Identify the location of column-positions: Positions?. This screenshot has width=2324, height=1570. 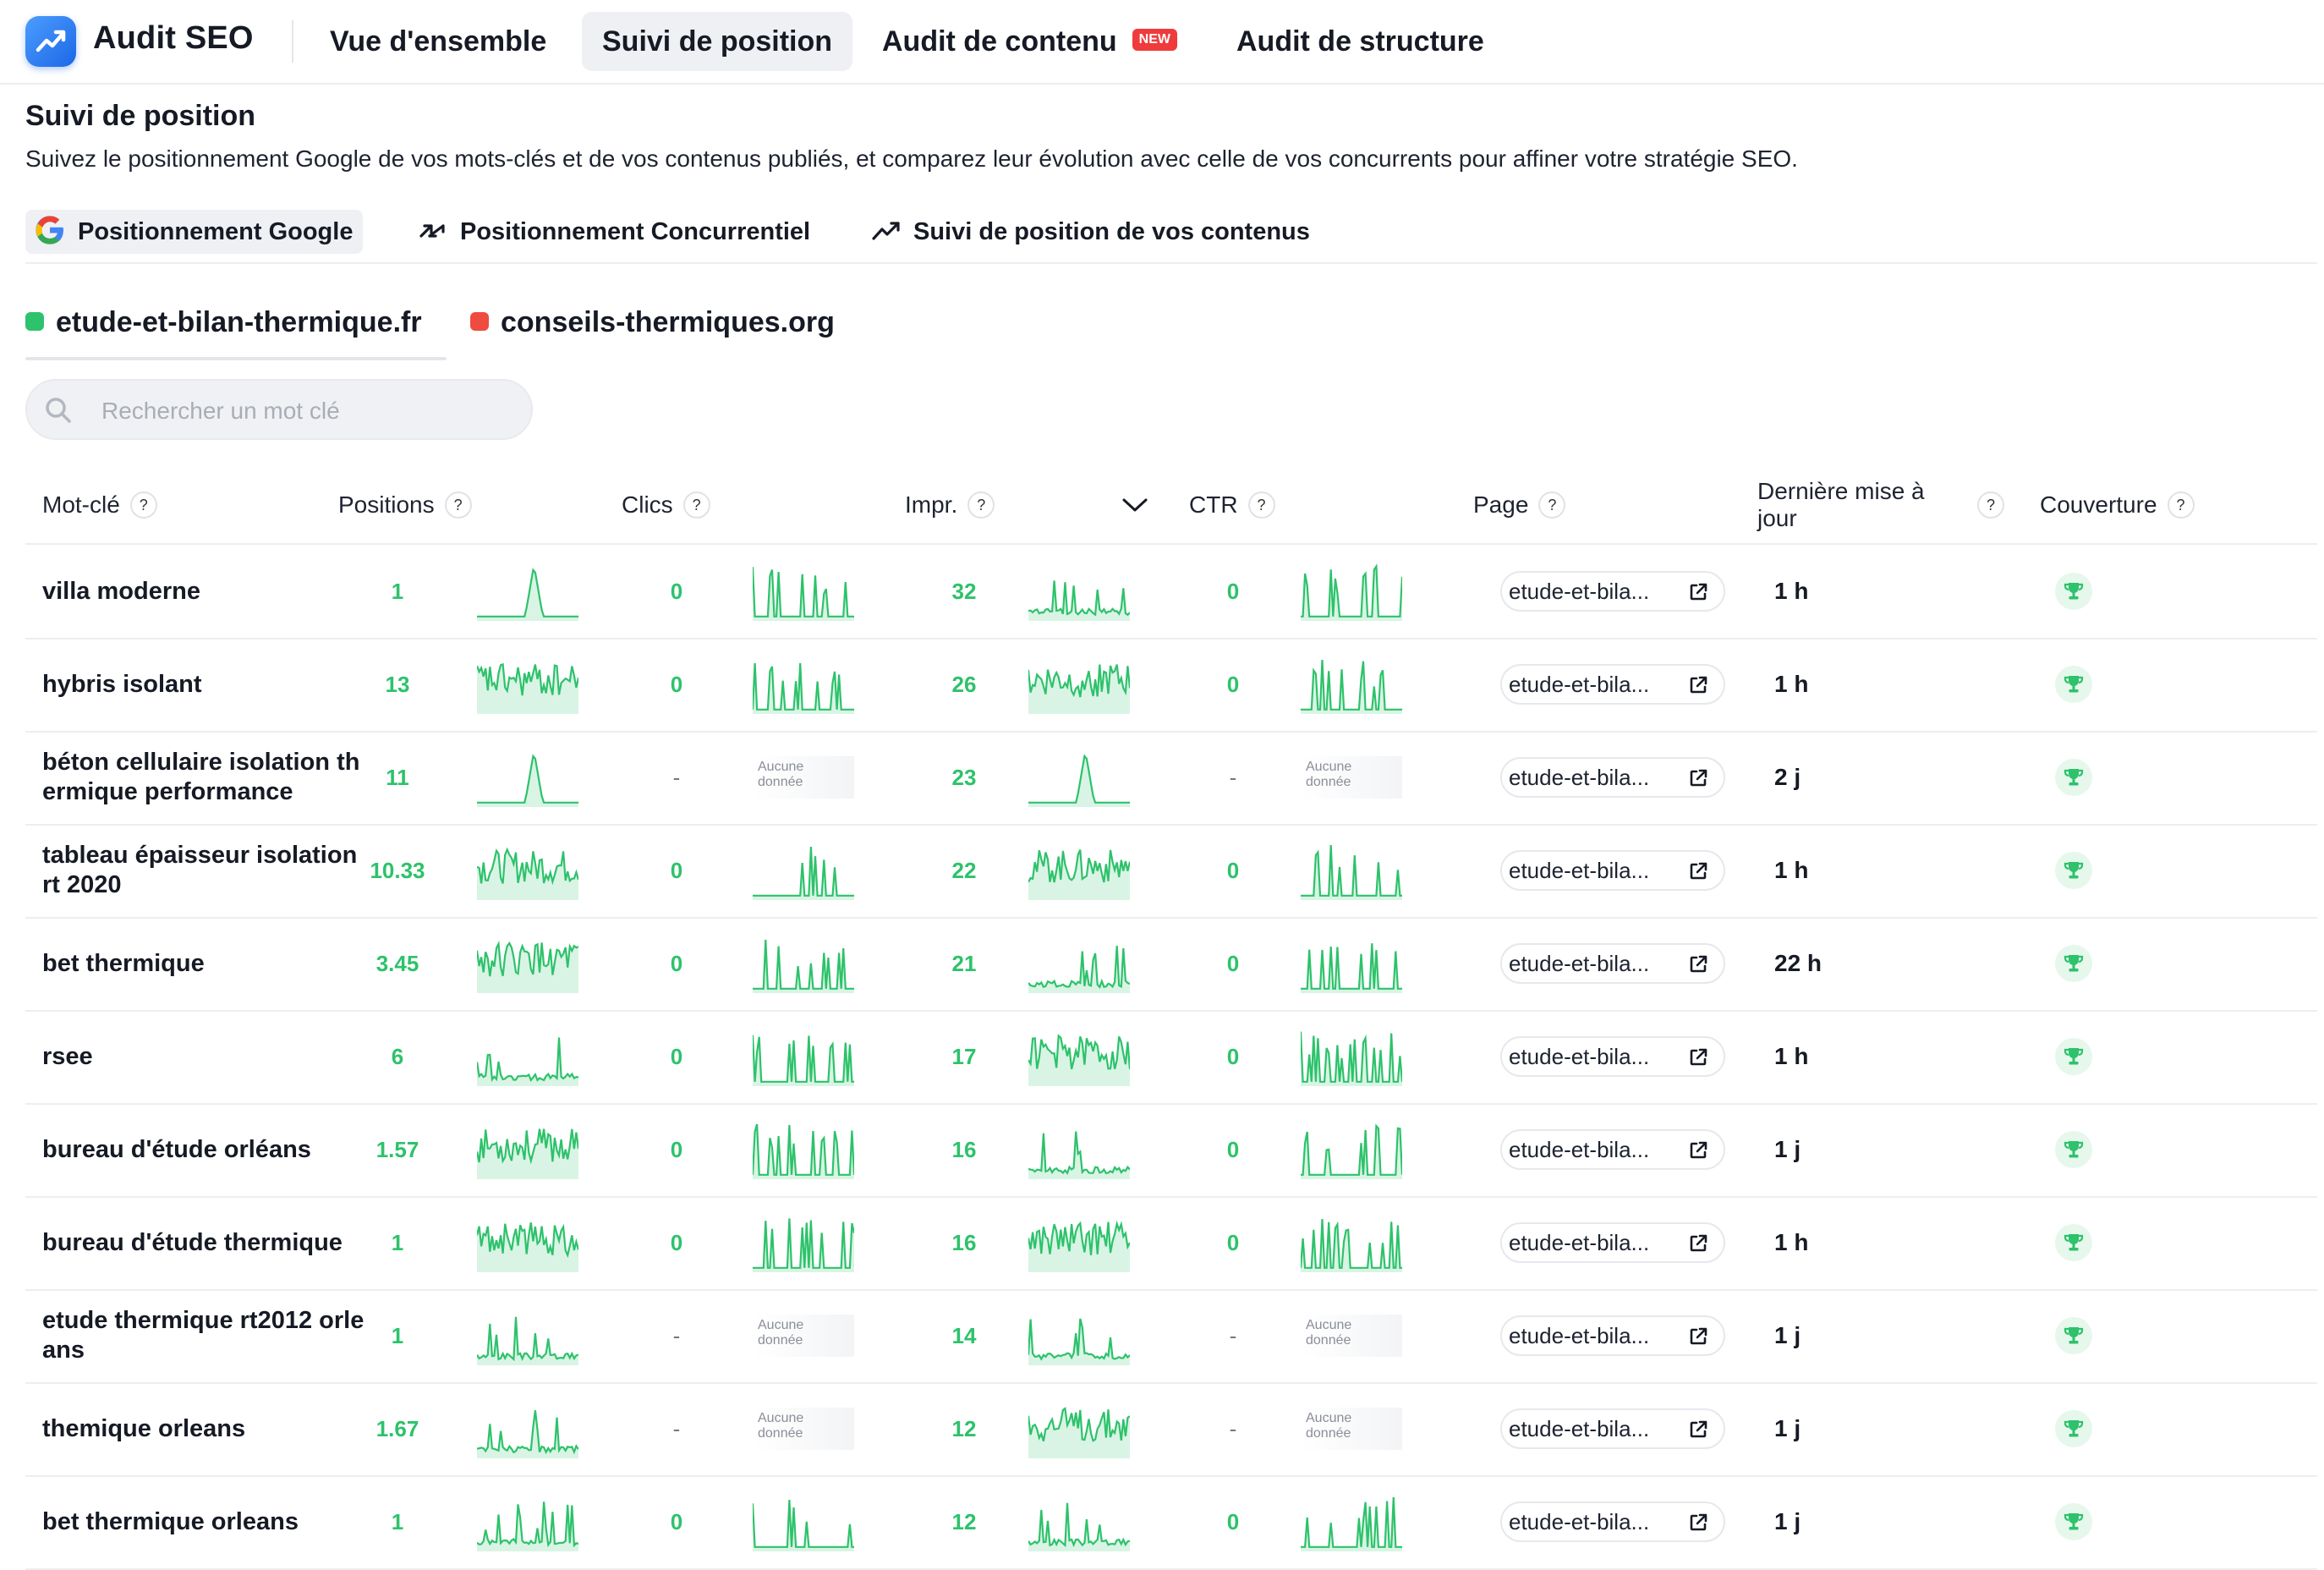
(405, 505).